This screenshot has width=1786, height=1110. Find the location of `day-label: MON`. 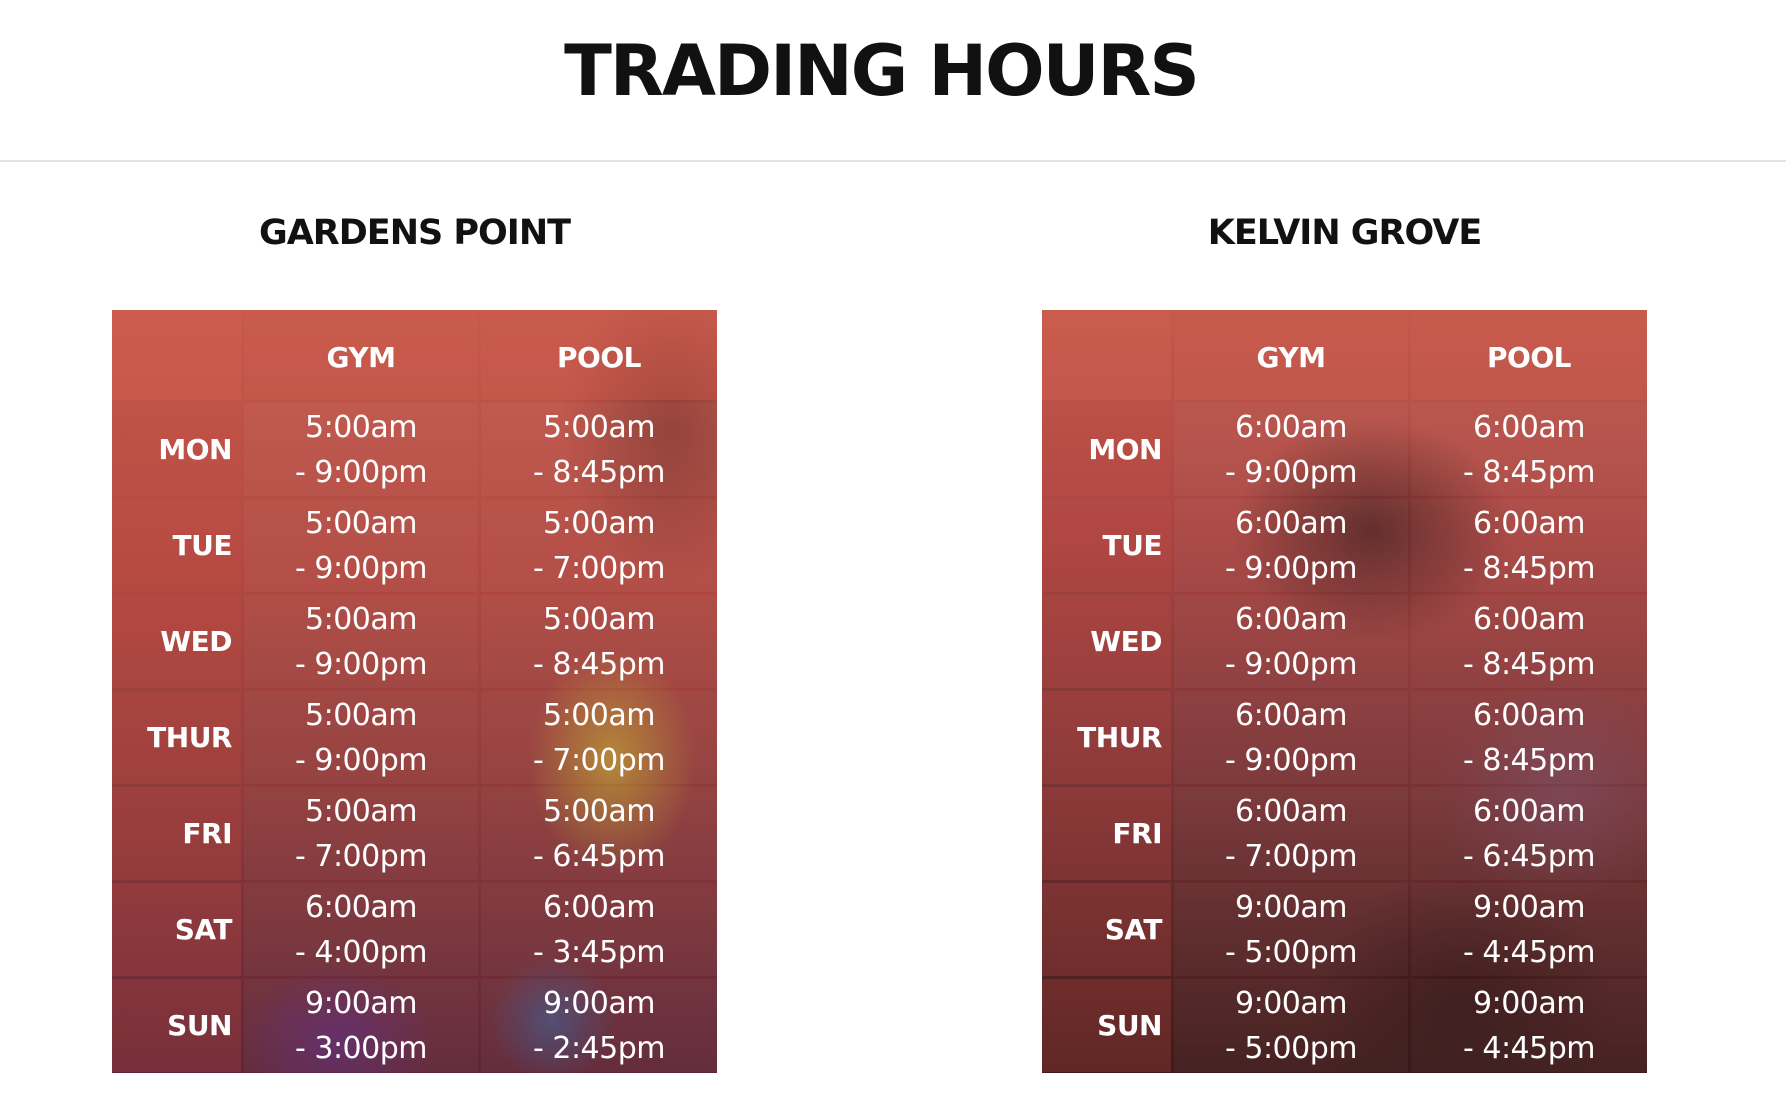

day-label: MON is located at coordinates (176, 449).